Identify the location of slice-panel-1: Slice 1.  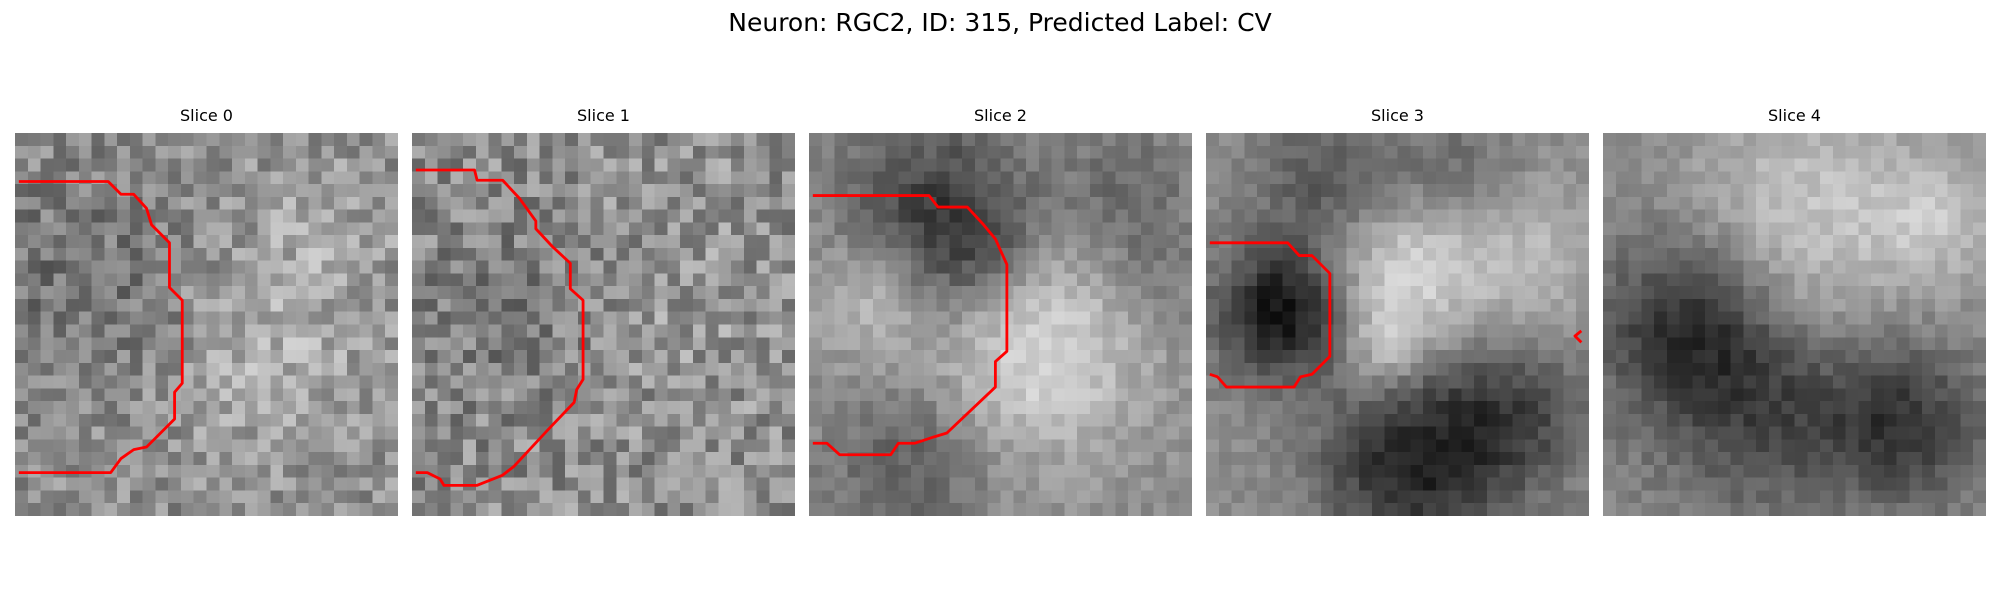
(603, 312).